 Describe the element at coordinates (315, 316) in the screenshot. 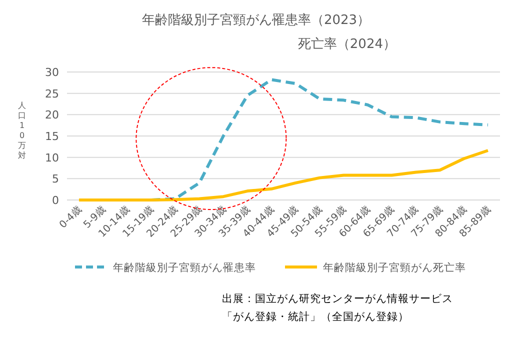

I see `text: 「がん登録・統計」（全国がん登録）` at that location.